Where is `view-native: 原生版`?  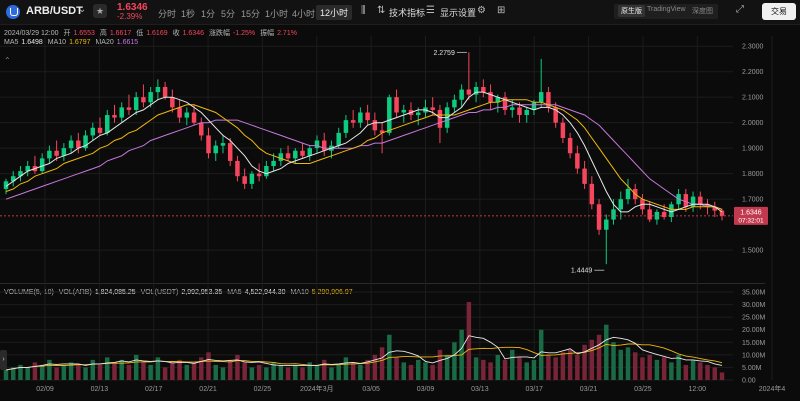 view-native: 原生版 is located at coordinates (631, 11).